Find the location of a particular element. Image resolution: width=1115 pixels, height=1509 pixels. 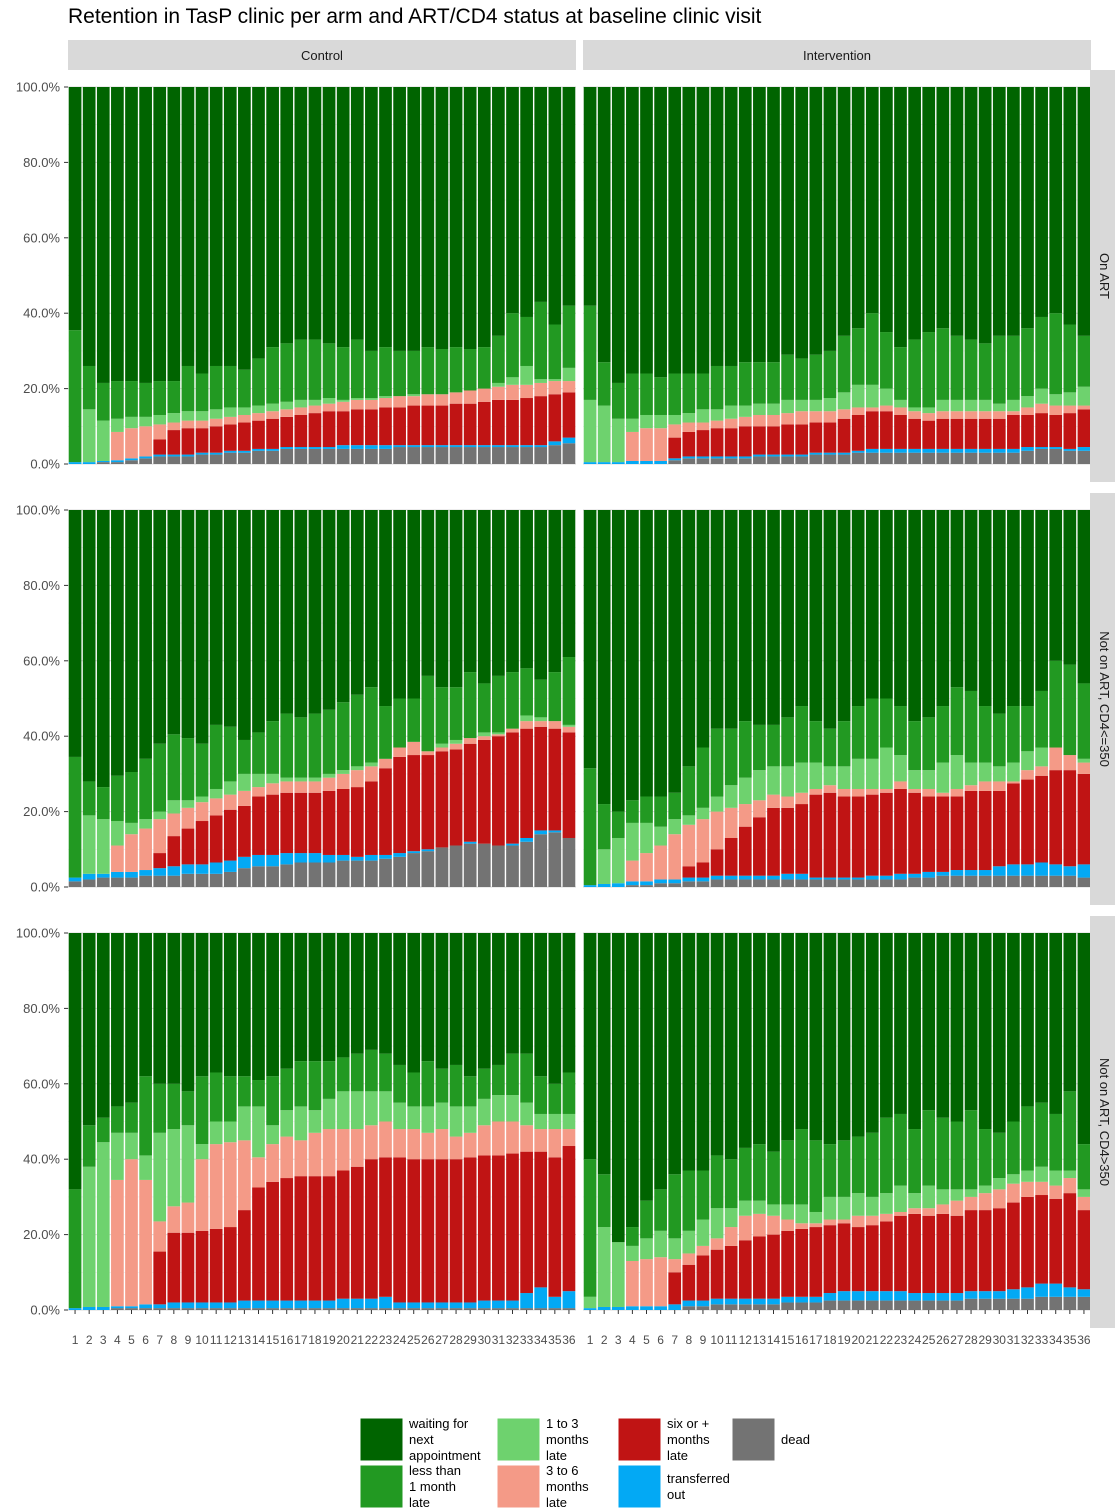

x-tick-label: 28 is located at coordinates (971, 1340).